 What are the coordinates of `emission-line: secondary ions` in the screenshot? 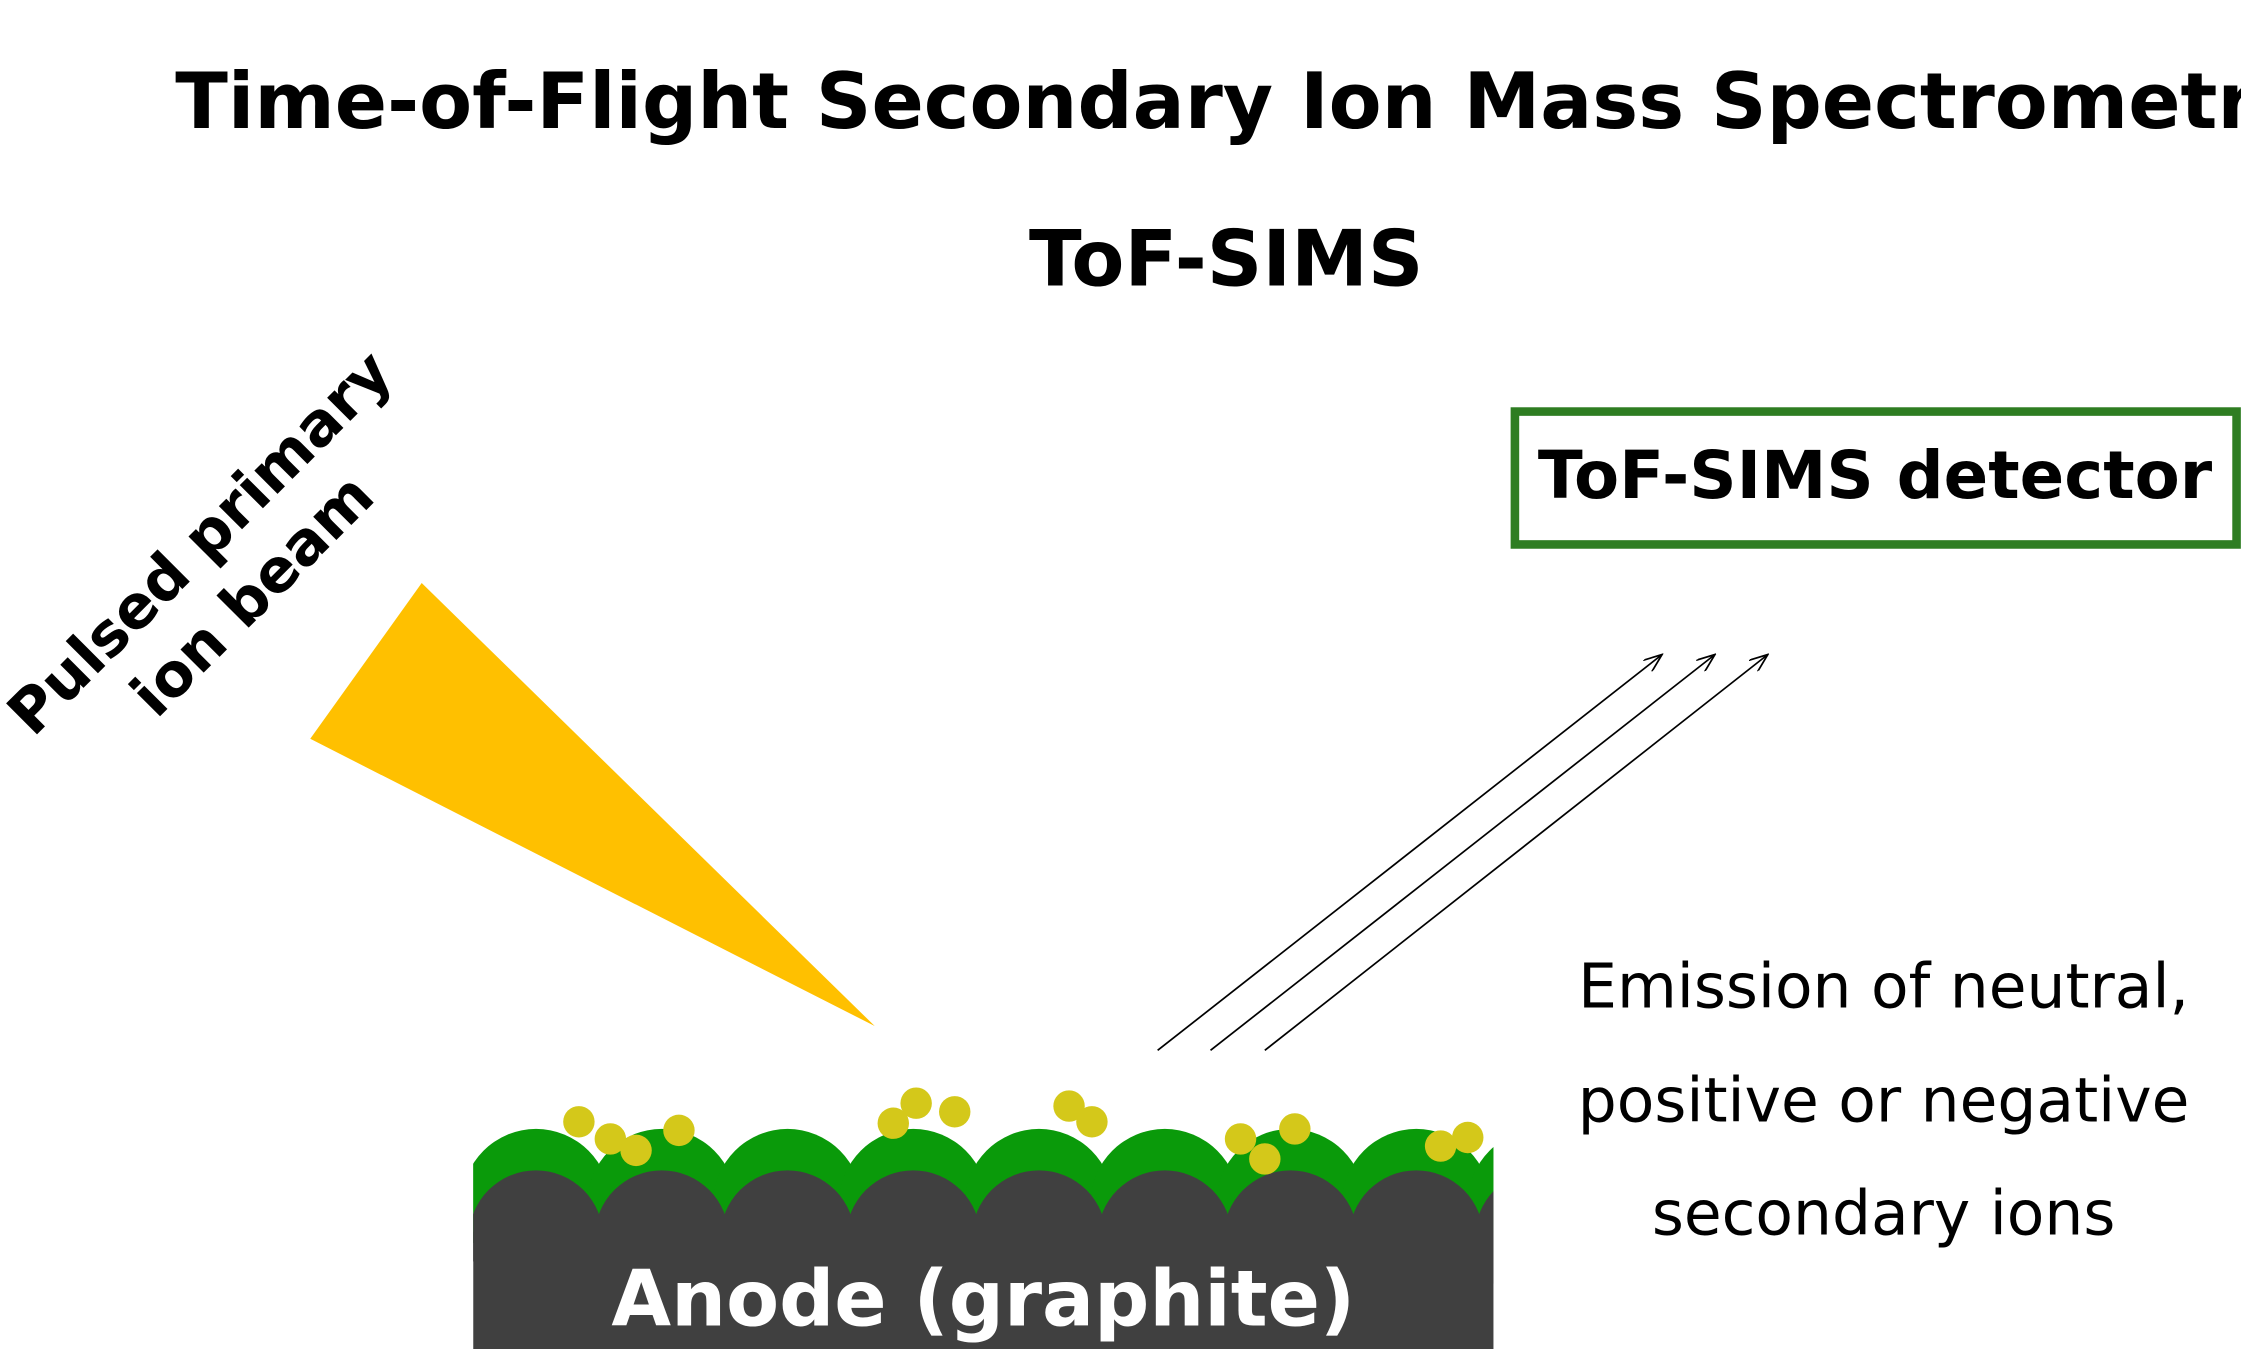 It's located at (1884, 1214).